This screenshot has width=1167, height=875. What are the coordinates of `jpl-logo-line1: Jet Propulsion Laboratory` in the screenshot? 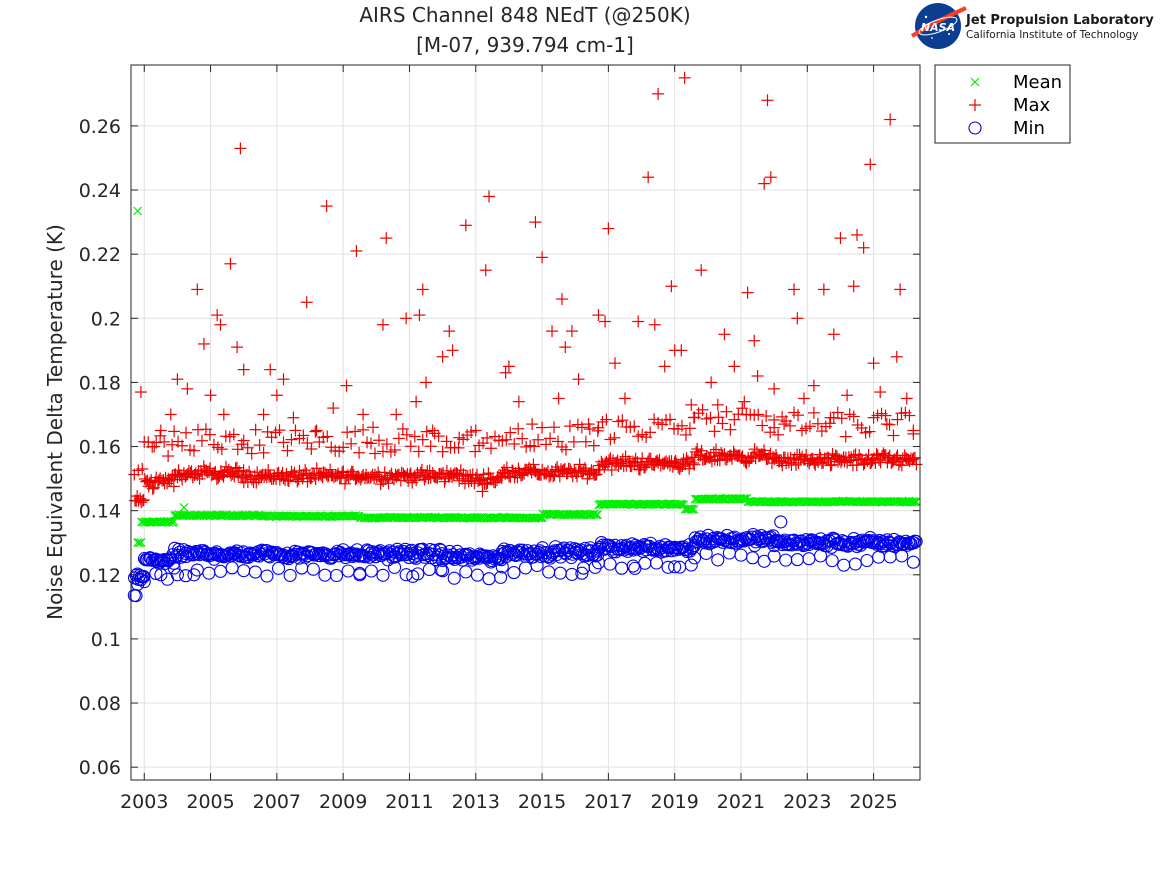 It's located at (1059, 20).